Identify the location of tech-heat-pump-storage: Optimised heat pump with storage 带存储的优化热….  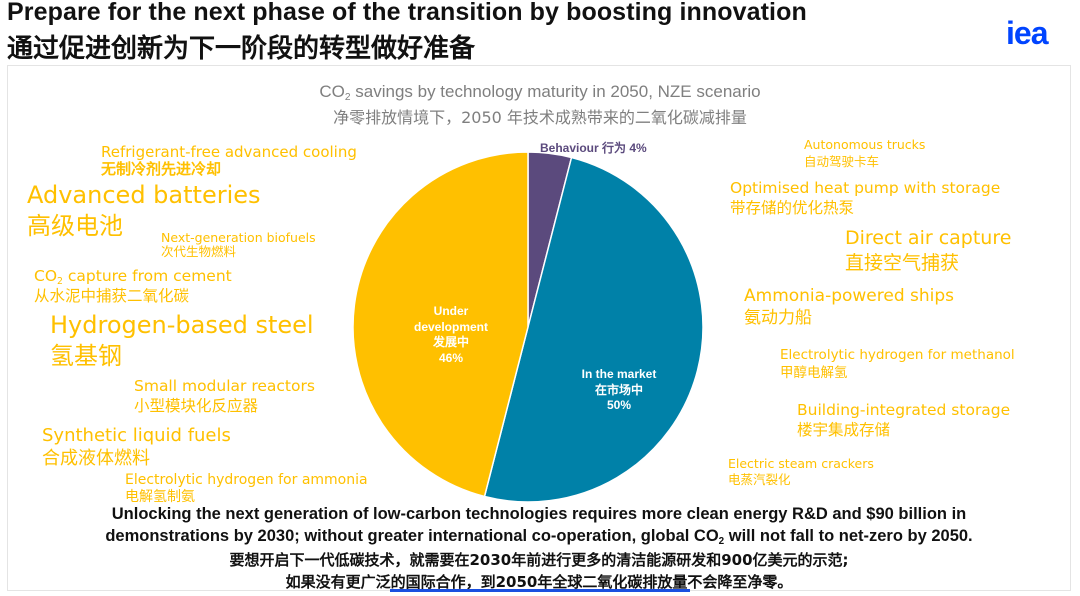
(865, 198).